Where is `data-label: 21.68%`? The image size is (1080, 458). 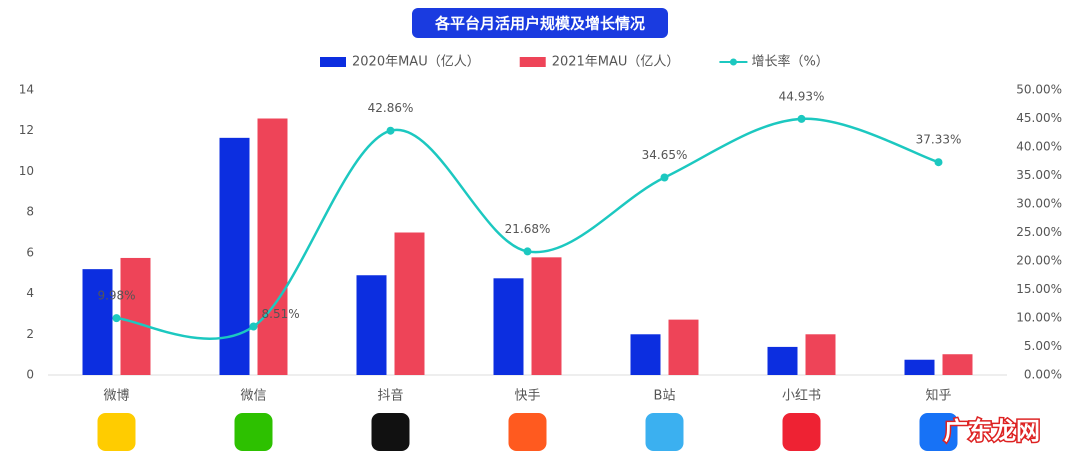 data-label: 21.68% is located at coordinates (528, 229).